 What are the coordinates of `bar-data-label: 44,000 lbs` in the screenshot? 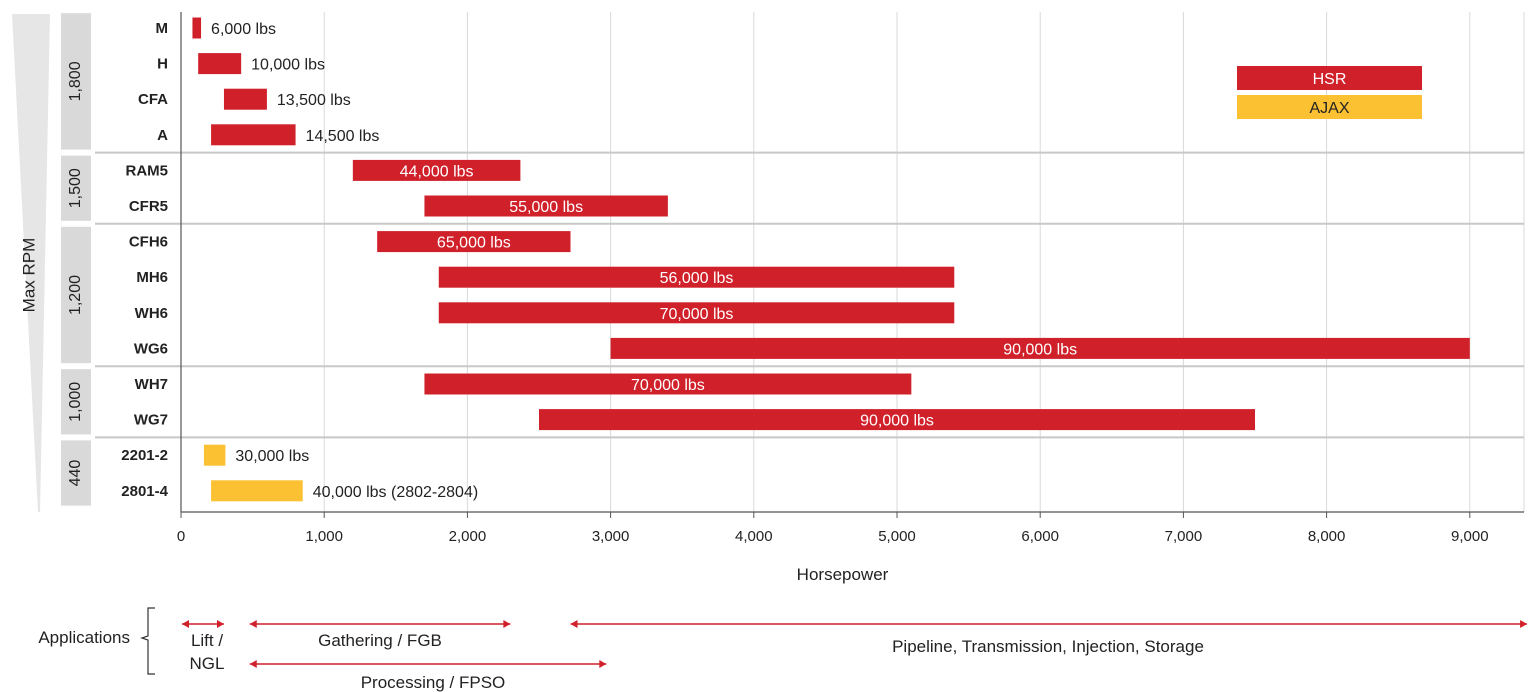 It's located at (437, 171).